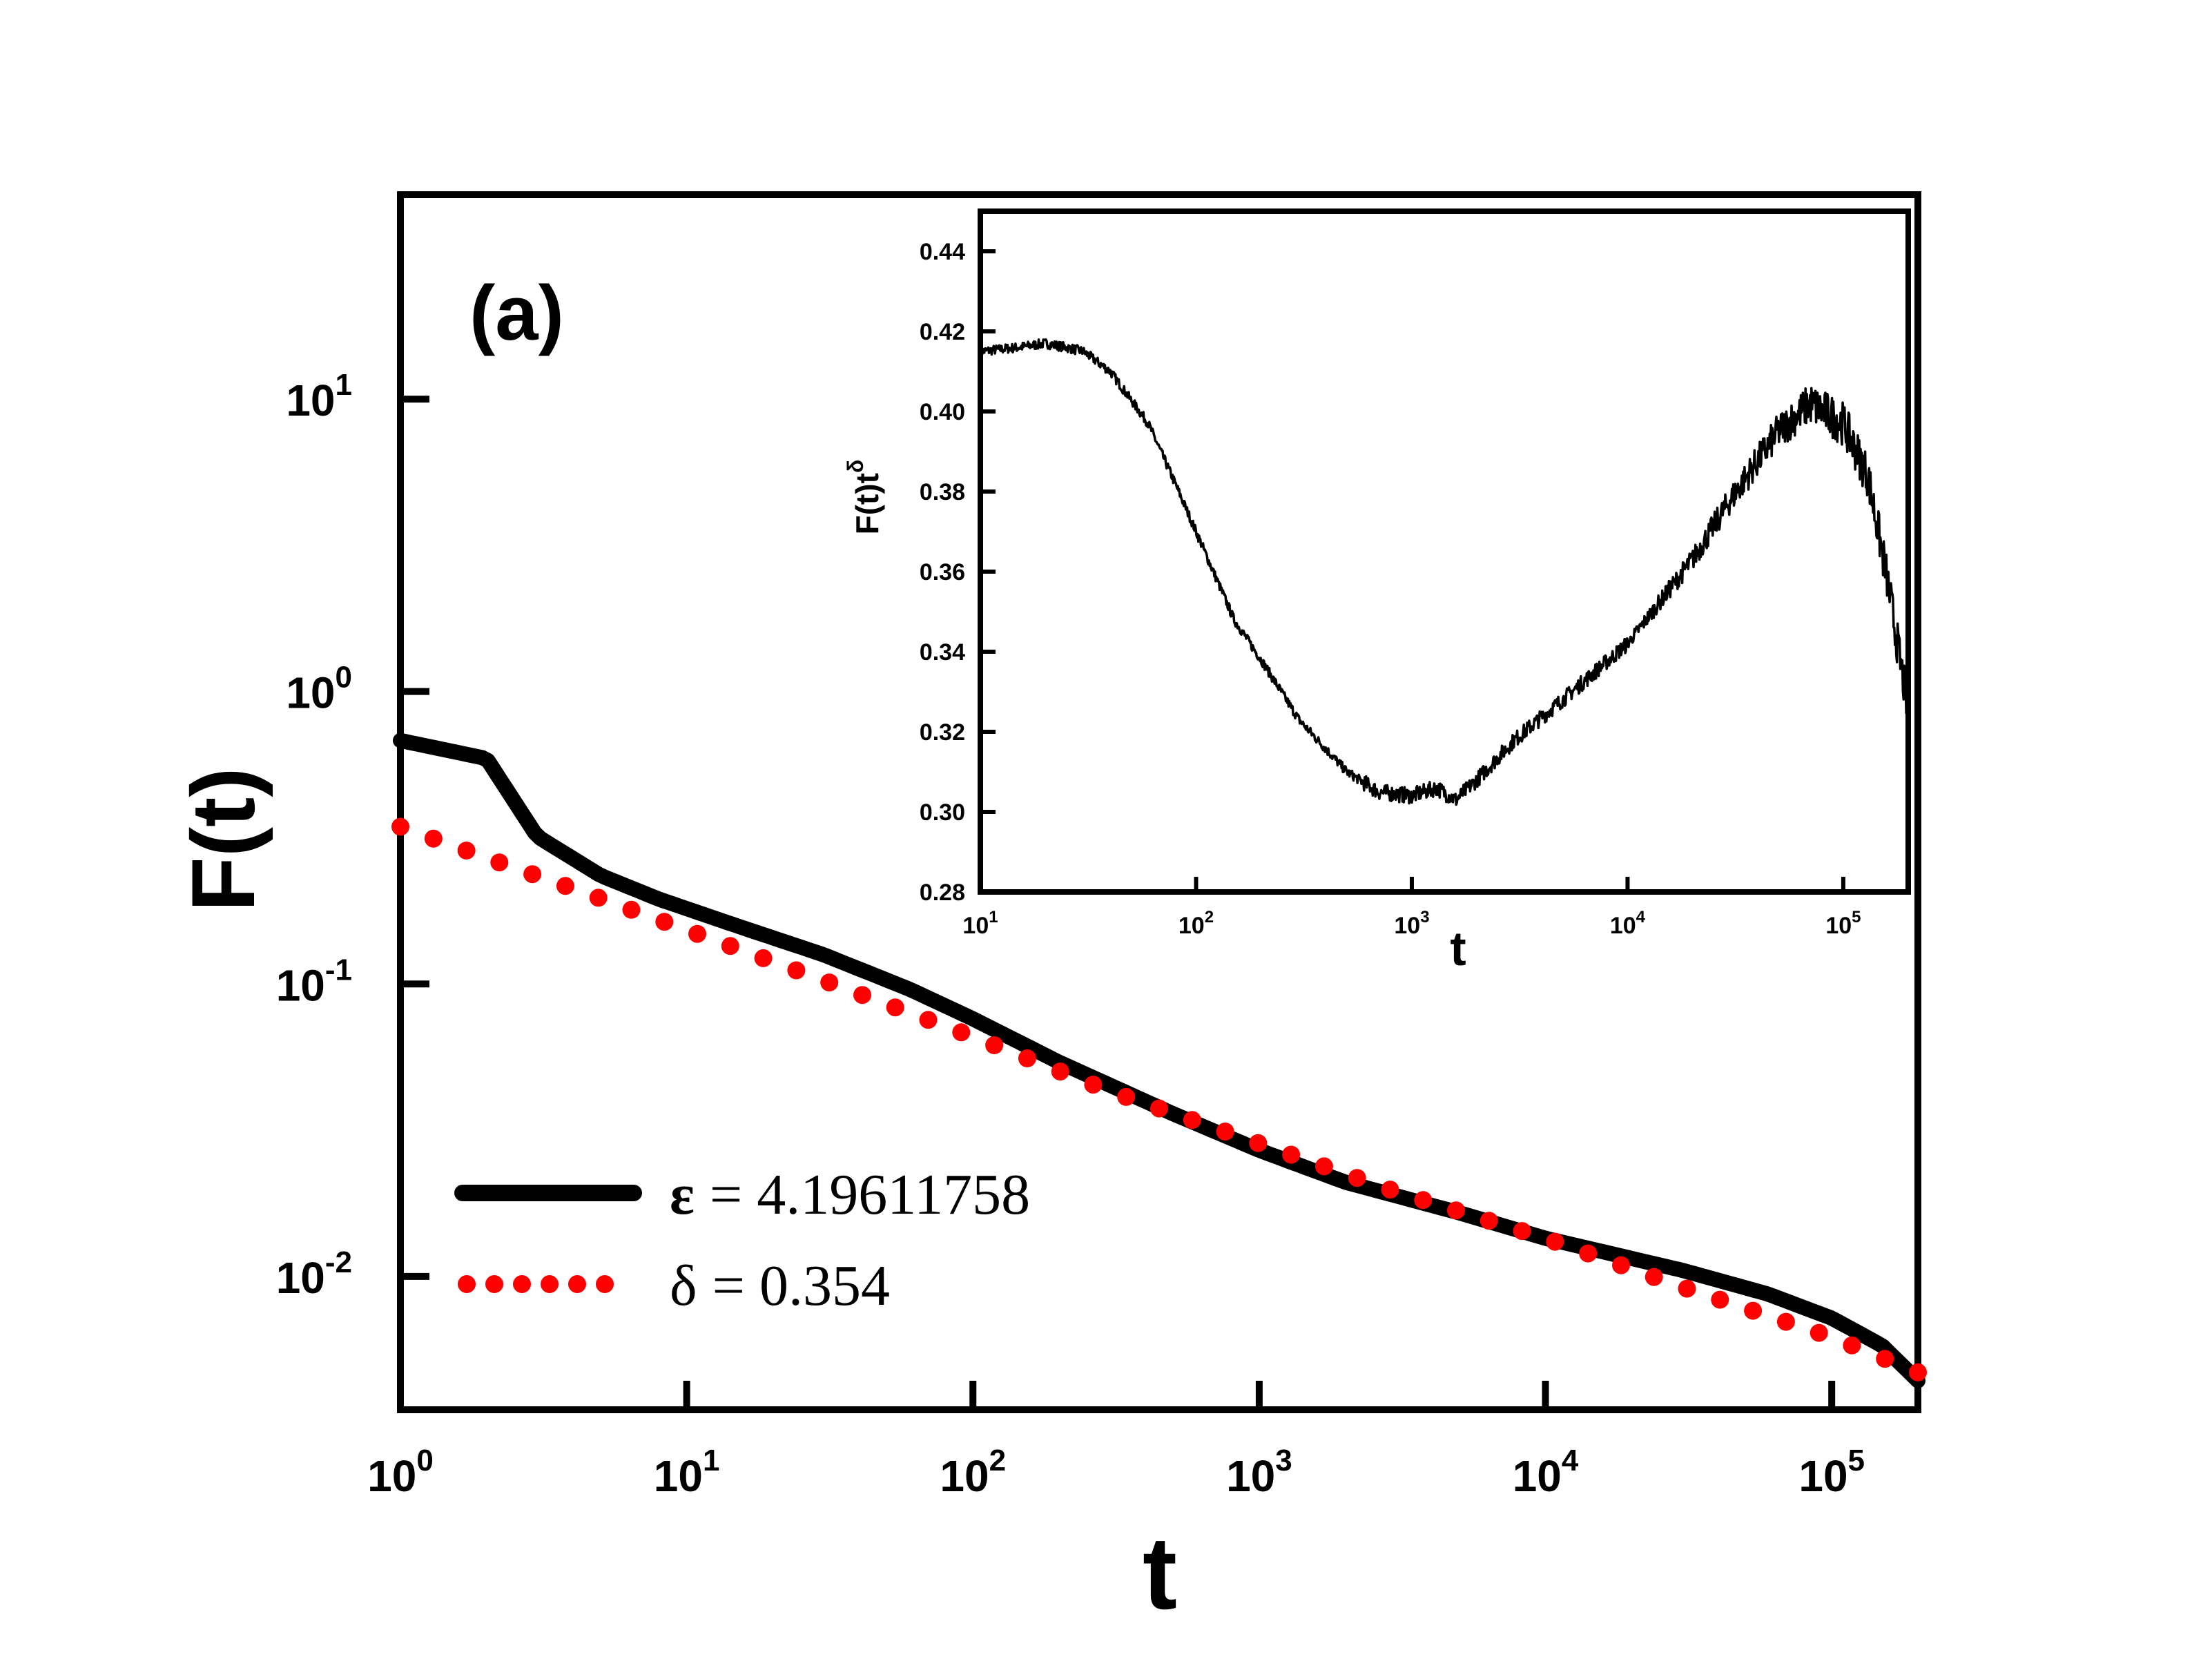  Describe the element at coordinates (401, 1472) in the screenshot. I see `main-x-tick-label: 10⁰` at that location.